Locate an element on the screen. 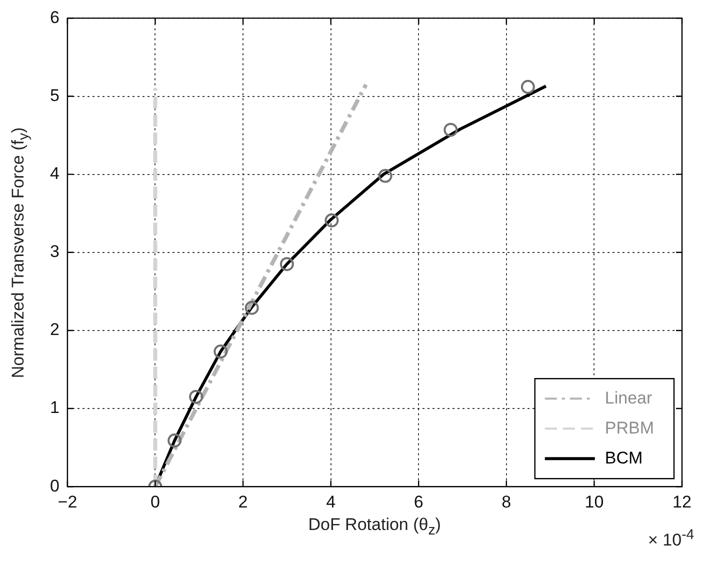  x-axis-title: DoF Rotation (θ$_{z}$) is located at coordinates (374, 526).